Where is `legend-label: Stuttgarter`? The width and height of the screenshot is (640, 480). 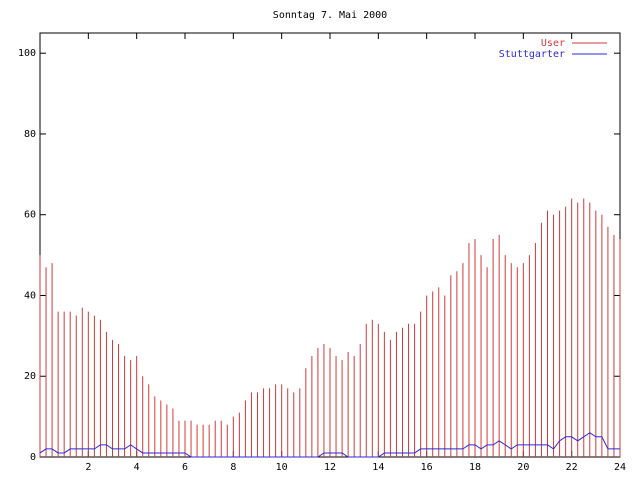 legend-label: Stuttgarter is located at coordinates (532, 54).